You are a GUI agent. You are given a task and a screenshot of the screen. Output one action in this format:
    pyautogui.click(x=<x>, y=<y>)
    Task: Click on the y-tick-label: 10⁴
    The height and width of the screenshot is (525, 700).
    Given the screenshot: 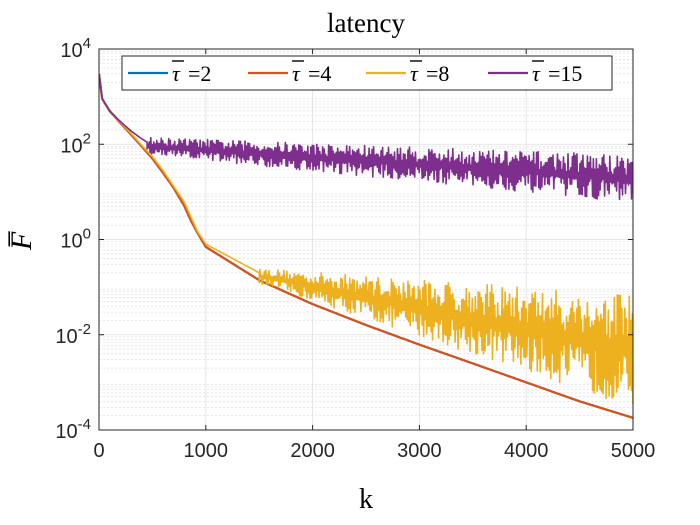 What is the action you would take?
    pyautogui.click(x=75, y=48)
    